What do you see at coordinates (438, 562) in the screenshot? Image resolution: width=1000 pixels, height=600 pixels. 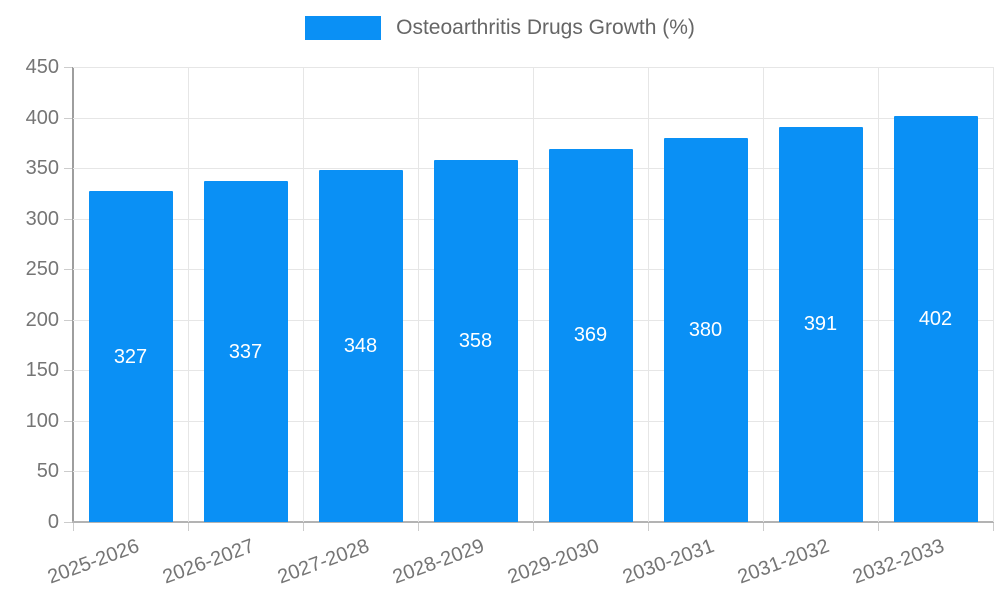 I see `x-tick-label: 2028-2029` at bounding box center [438, 562].